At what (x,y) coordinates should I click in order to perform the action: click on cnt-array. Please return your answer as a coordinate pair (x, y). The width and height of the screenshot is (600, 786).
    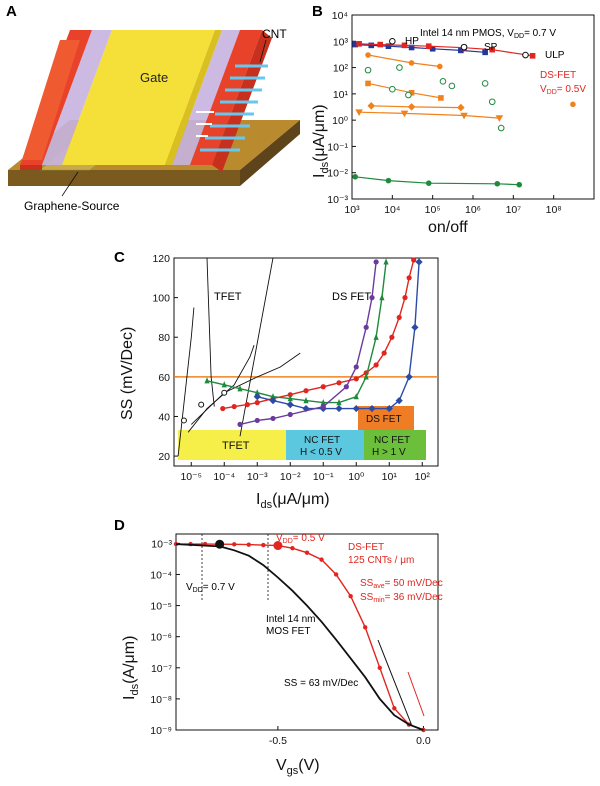
    Looking at the image, I should click on (232, 108).